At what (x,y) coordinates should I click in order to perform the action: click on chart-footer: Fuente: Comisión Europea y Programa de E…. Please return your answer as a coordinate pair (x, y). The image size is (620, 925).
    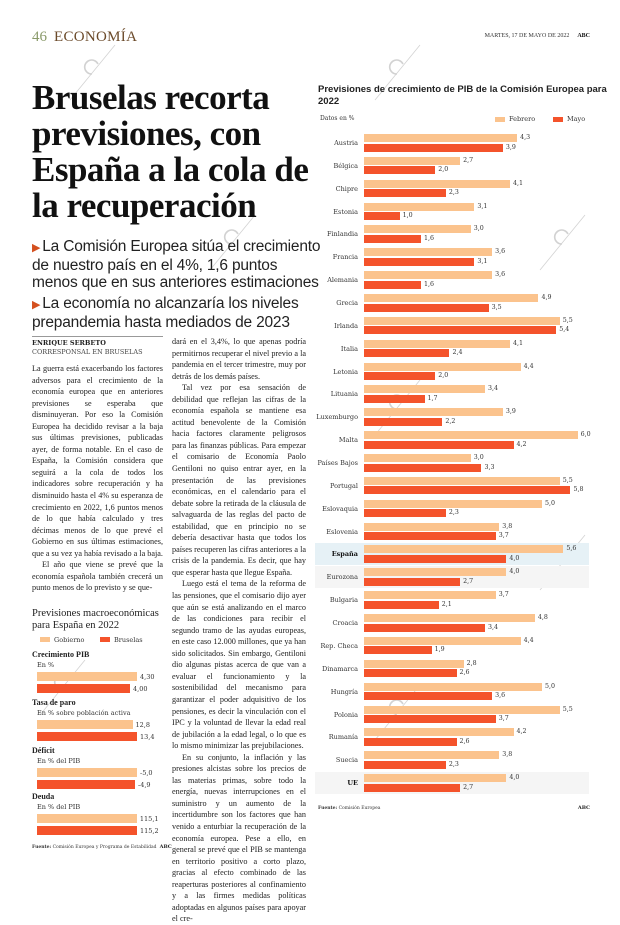
    Looking at the image, I should click on (102, 847).